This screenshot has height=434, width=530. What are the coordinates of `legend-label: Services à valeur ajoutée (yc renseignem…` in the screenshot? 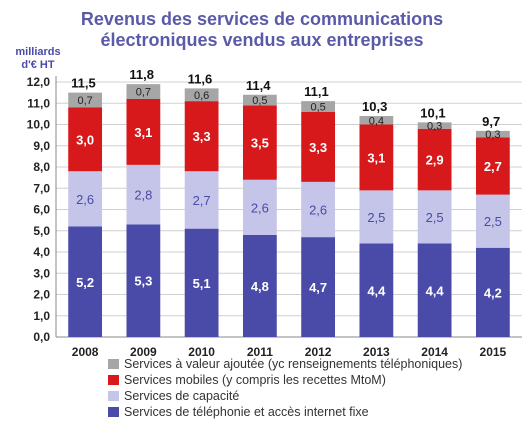 It's located at (293, 364).